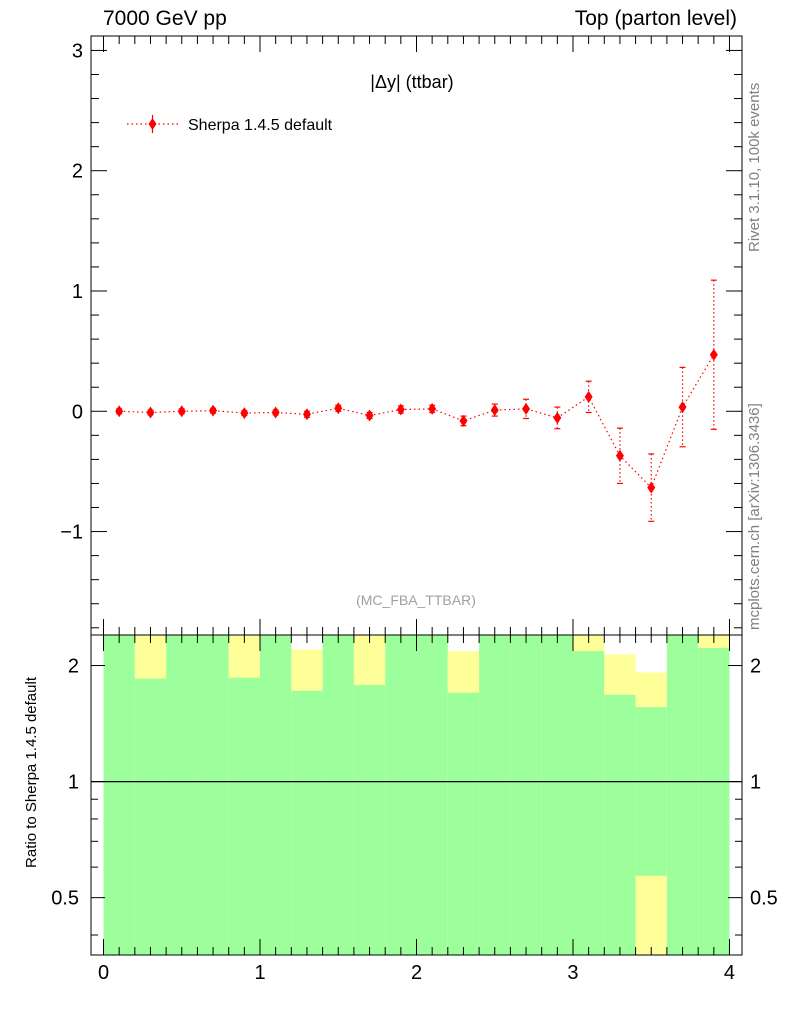 The width and height of the screenshot is (786, 1024). Describe the element at coordinates (572, 973) in the screenshot. I see `xtick-label: 3` at that location.